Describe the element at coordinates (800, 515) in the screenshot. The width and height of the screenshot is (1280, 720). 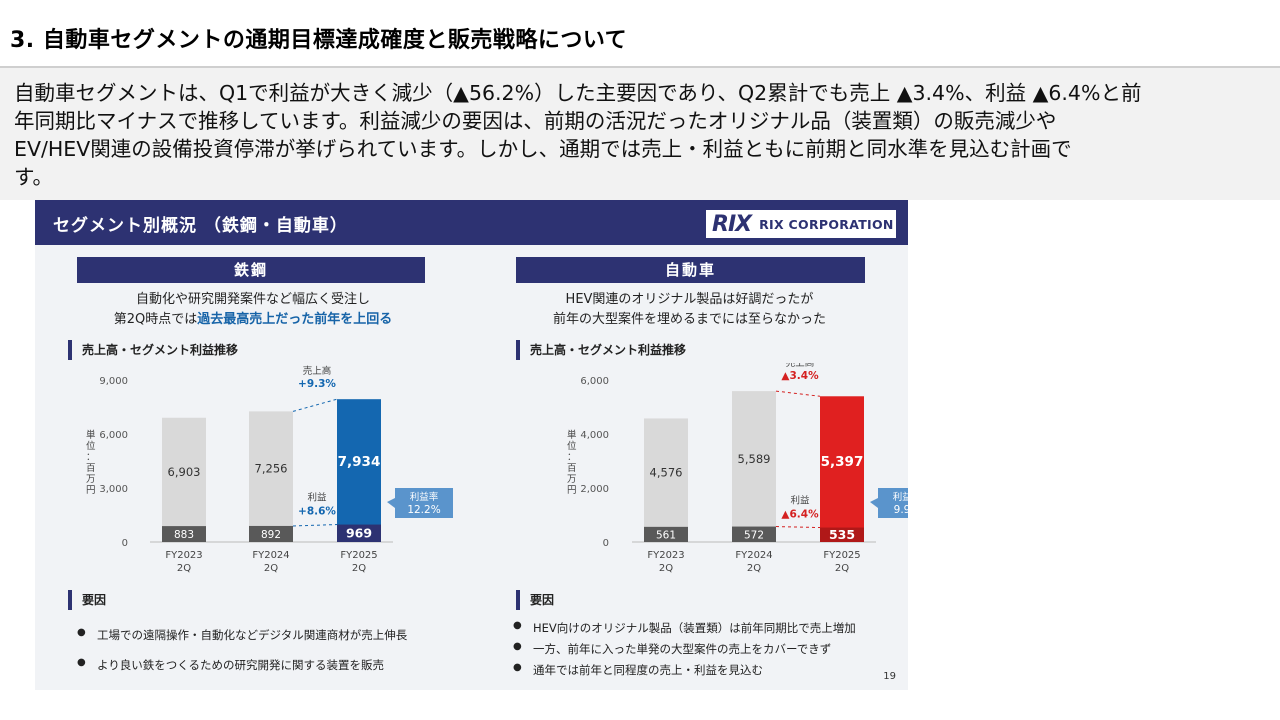
I see `profit-growth-value: ▲6.4%` at that location.